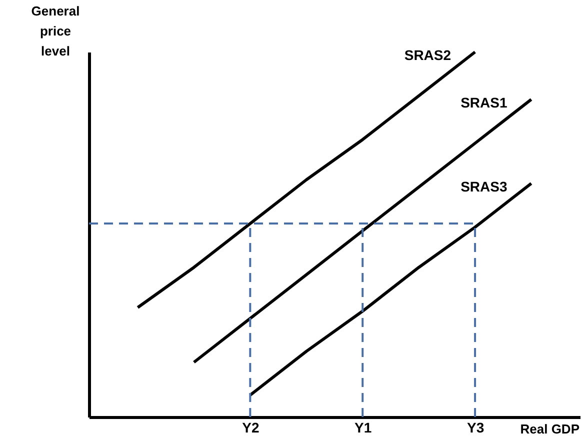 This screenshot has height=442, width=582. Describe the element at coordinates (251, 428) in the screenshot. I see `x-tick-label: Y2` at that location.